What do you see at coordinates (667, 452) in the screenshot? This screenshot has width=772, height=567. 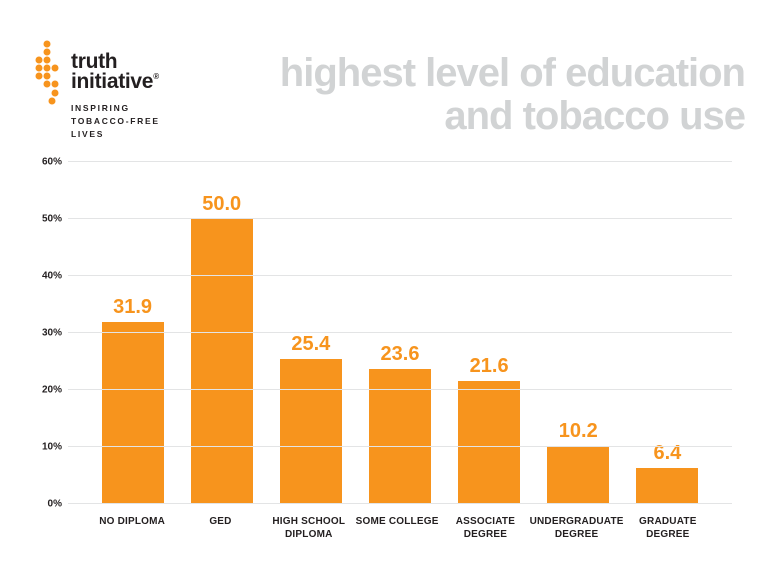 I see `bar-value-label-graduate-degree: 6.4` at bounding box center [667, 452].